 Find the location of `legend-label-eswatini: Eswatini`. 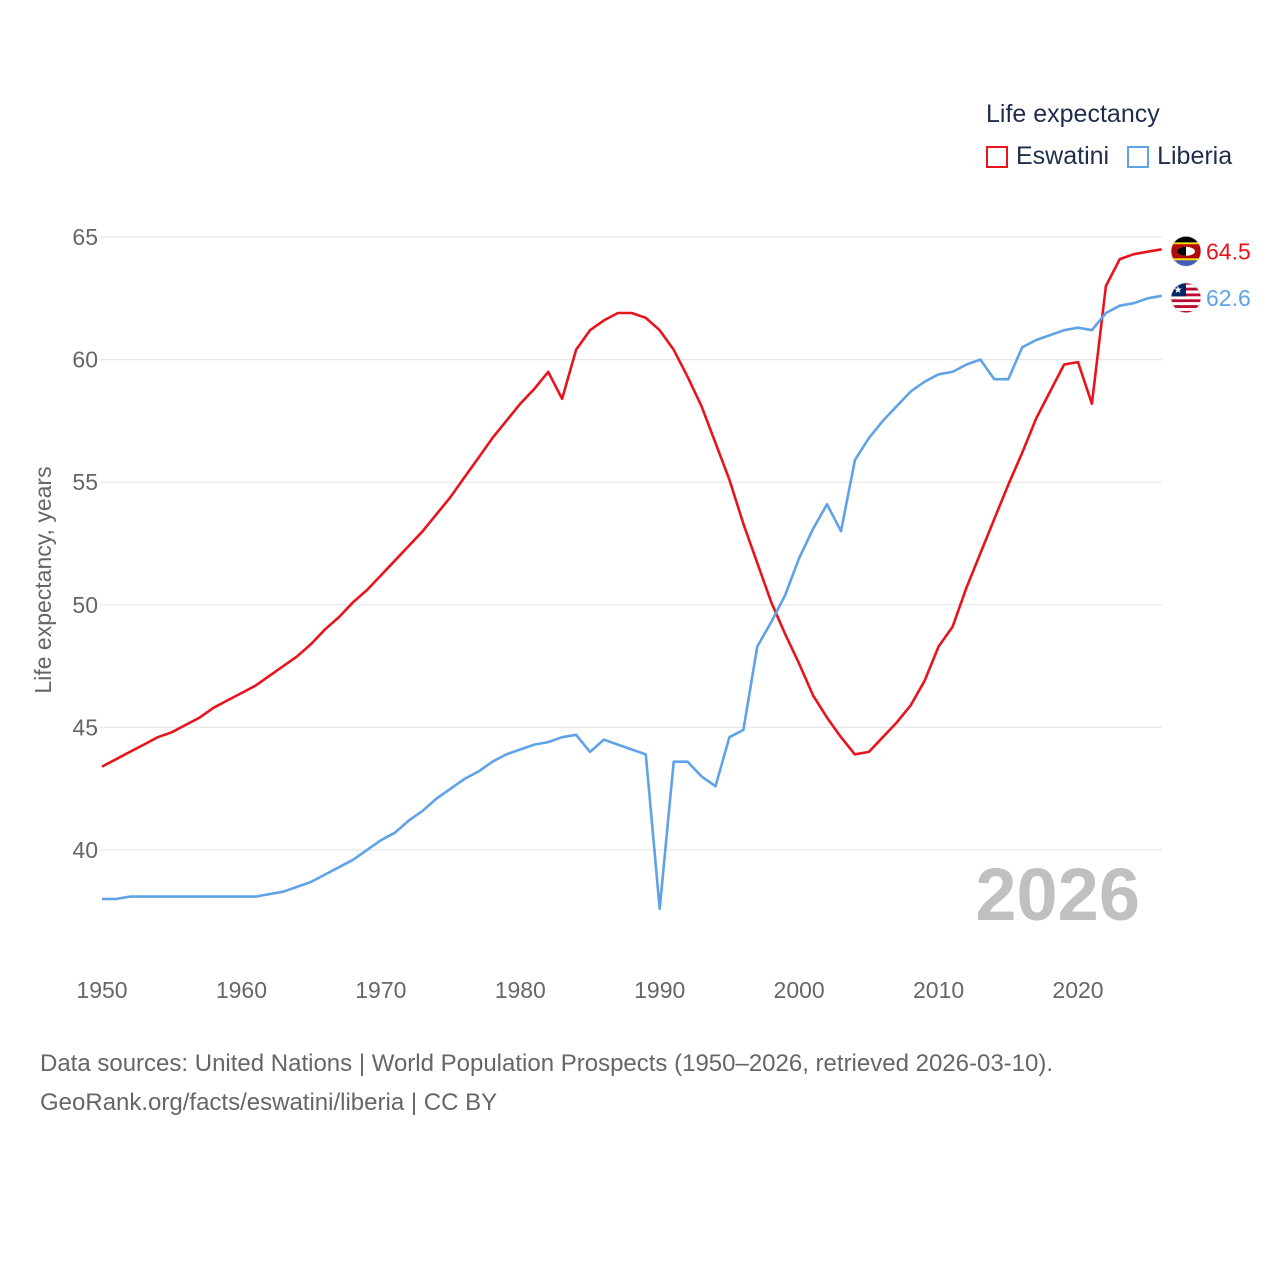

legend-label-eswatini: Eswatini is located at coordinates (1063, 156).